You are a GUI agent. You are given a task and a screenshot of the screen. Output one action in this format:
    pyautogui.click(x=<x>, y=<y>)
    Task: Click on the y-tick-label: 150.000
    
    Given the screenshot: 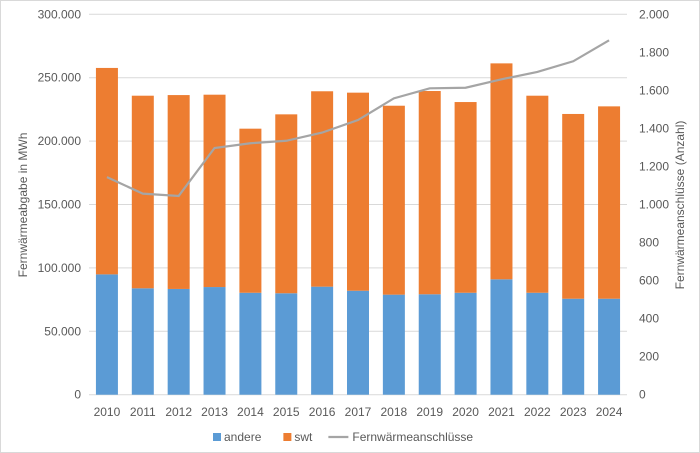 What is the action you would take?
    pyautogui.click(x=60, y=205)
    